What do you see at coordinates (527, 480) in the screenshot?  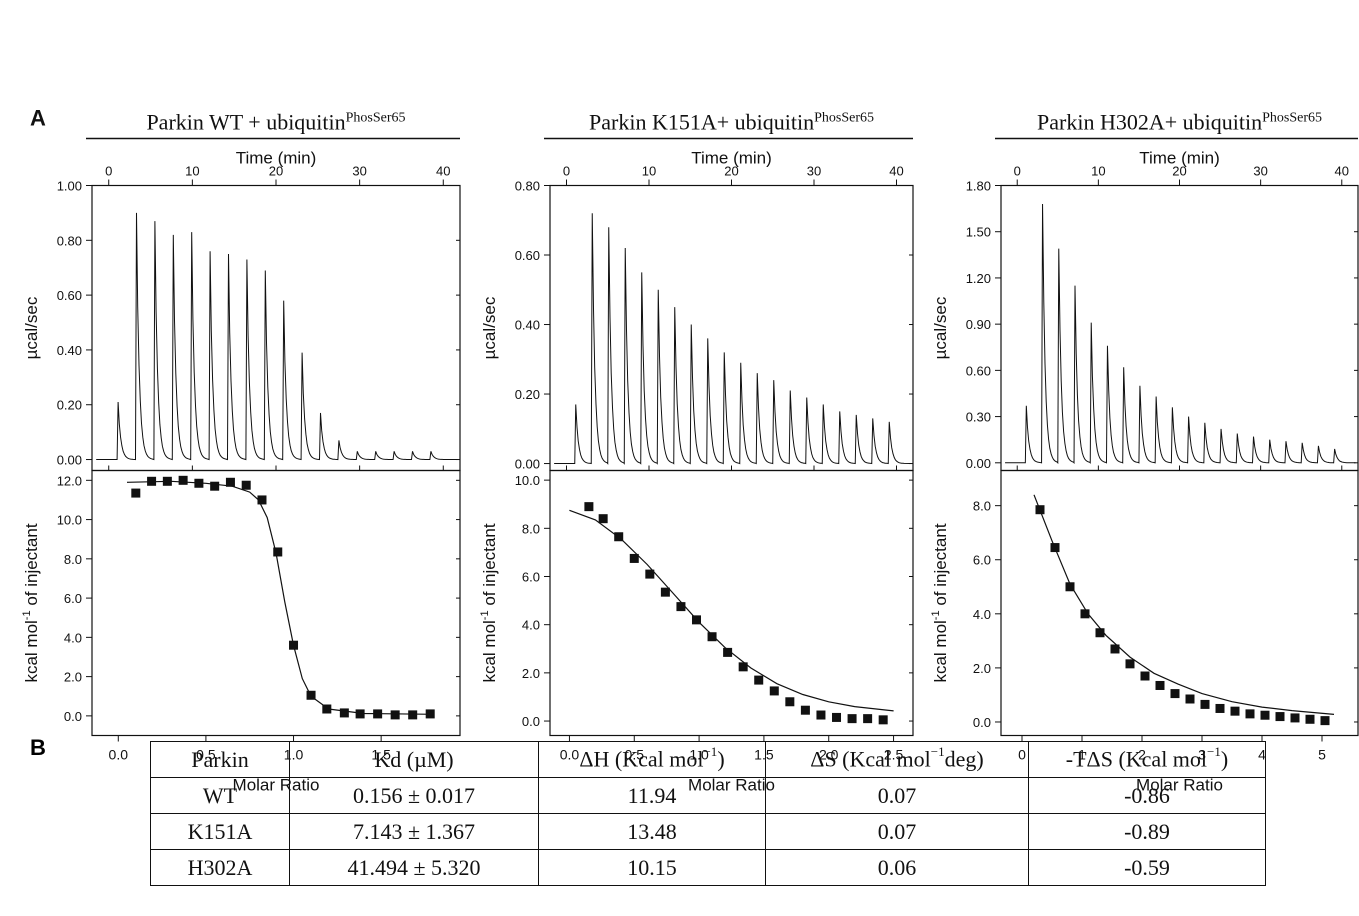 I see `bottom-y-tick-label: 10.0` at bounding box center [527, 480].